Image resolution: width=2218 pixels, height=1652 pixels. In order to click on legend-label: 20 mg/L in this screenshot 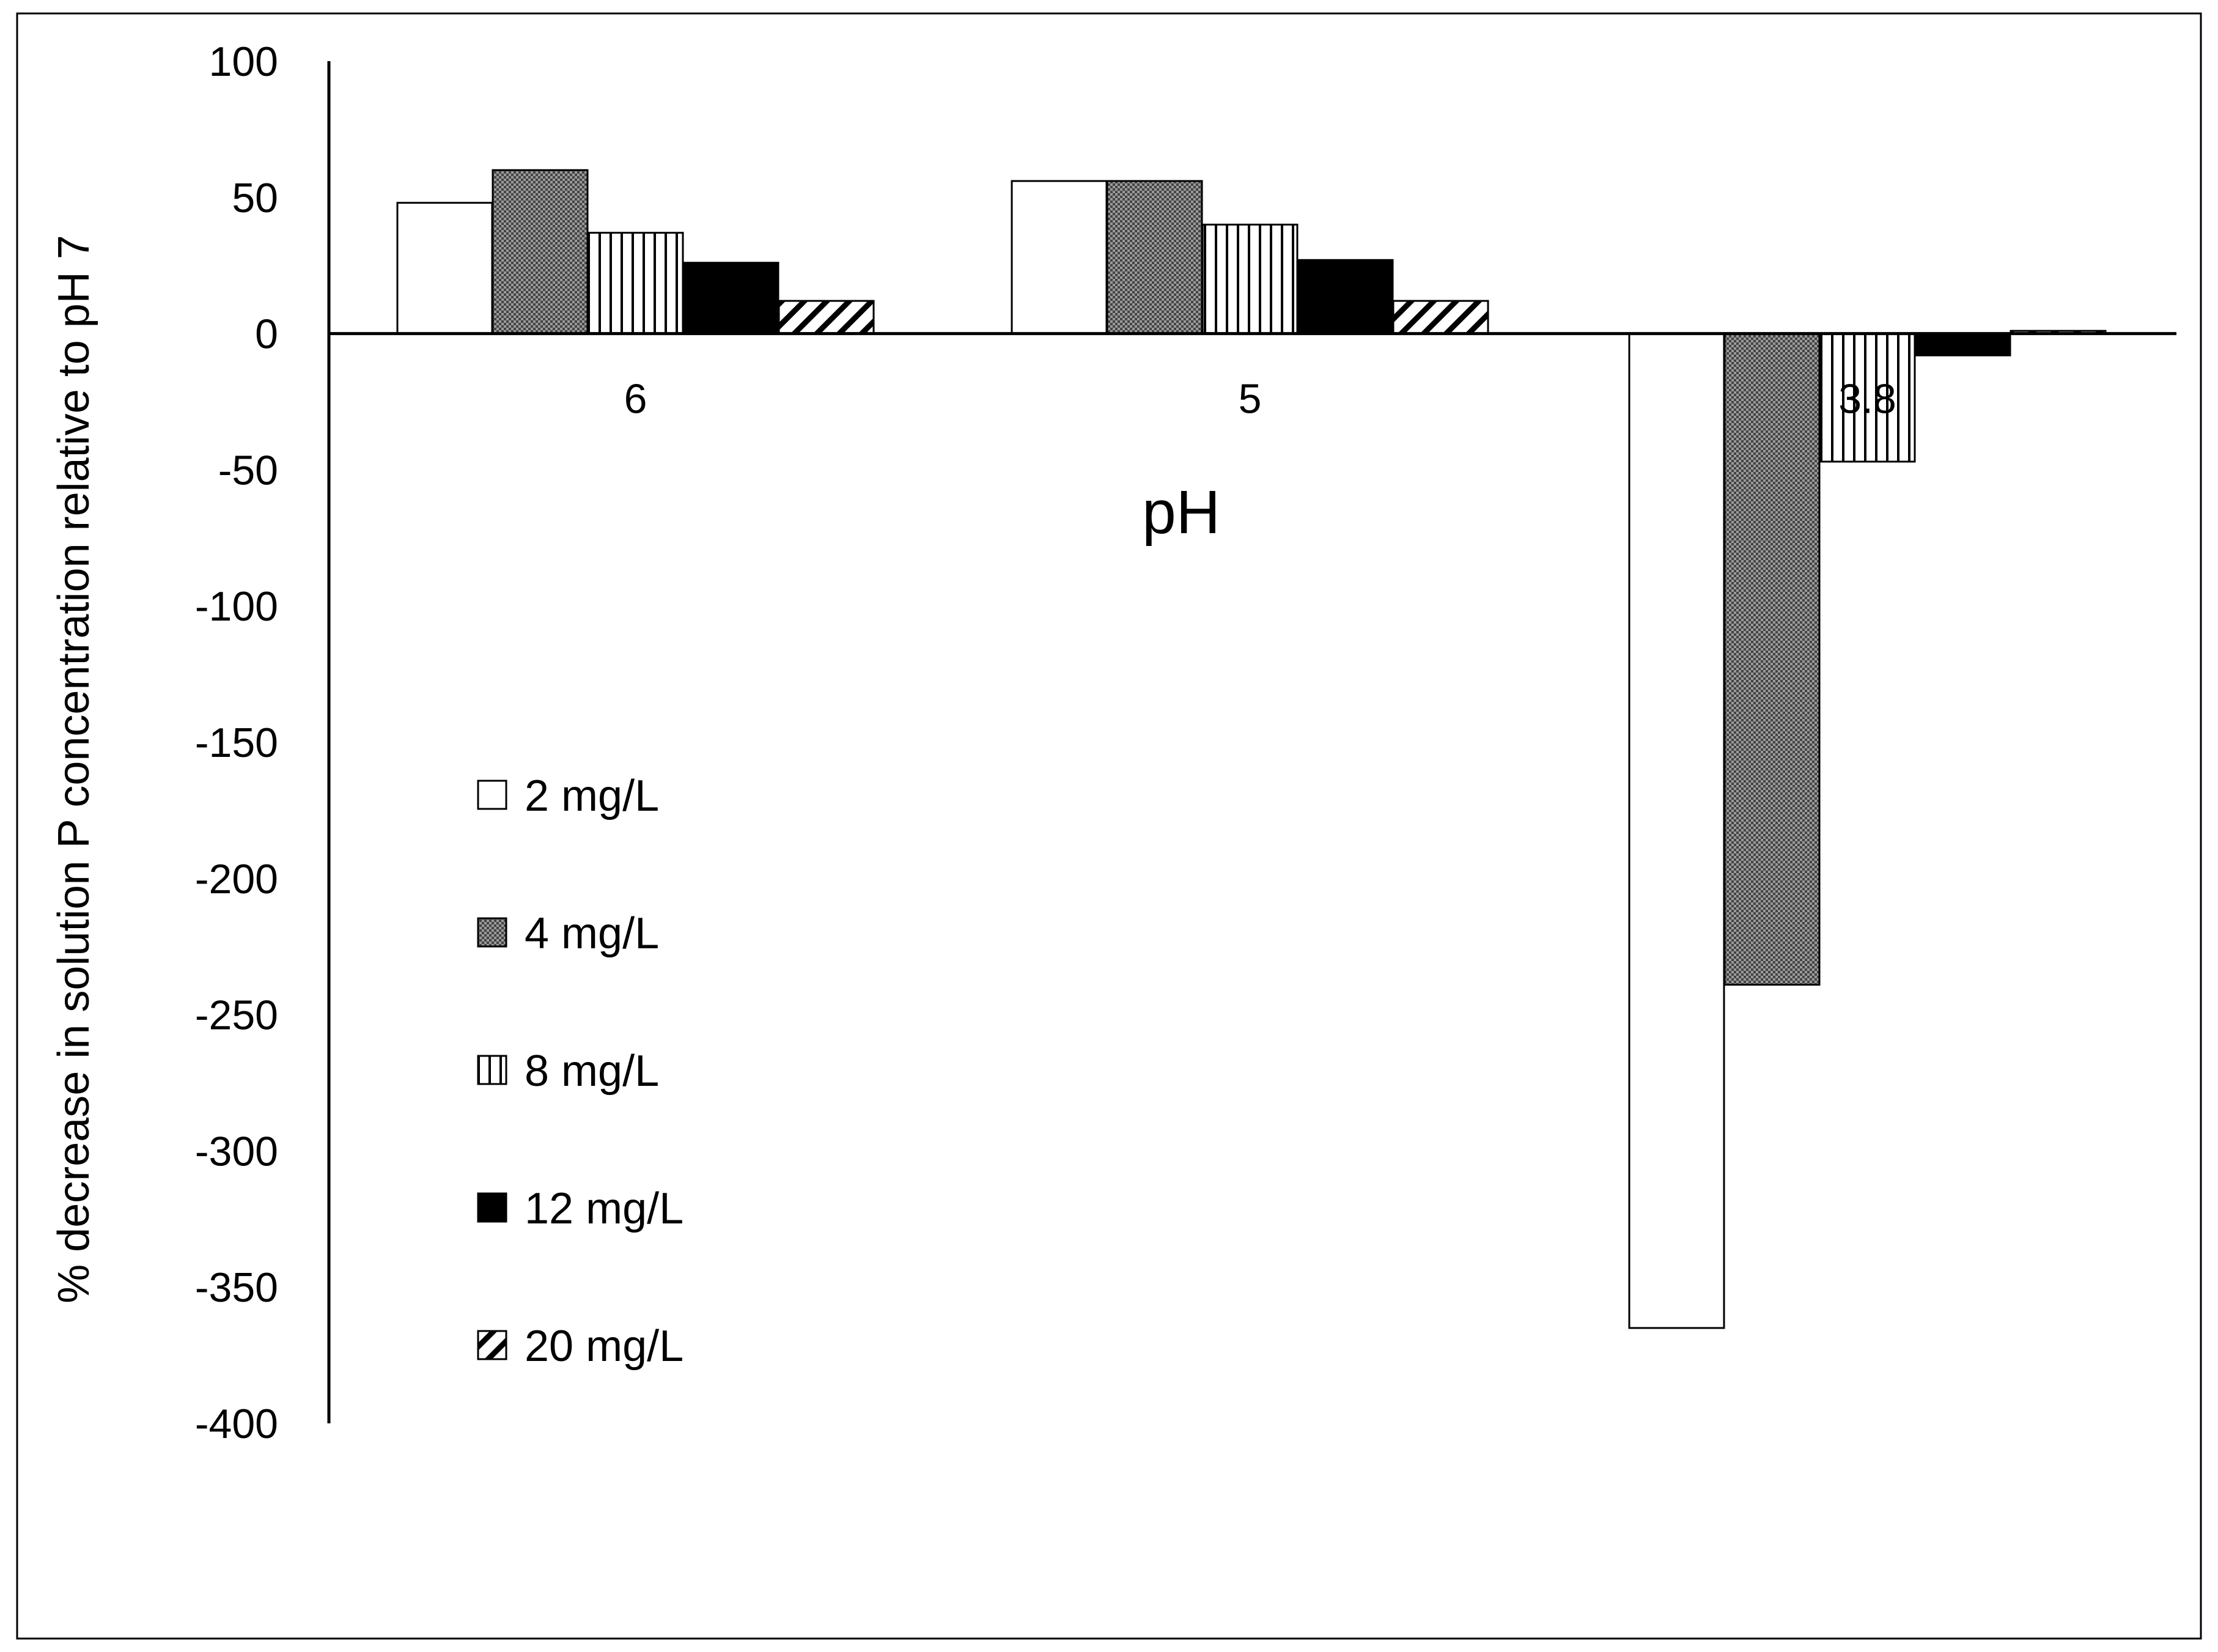, I will do `click(604, 1346)`.